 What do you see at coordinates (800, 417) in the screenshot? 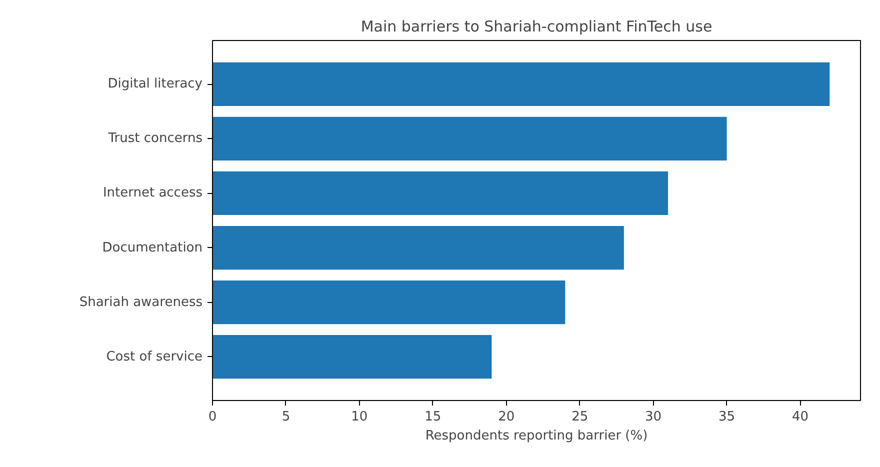
I see `x-tick-label: 40` at bounding box center [800, 417].